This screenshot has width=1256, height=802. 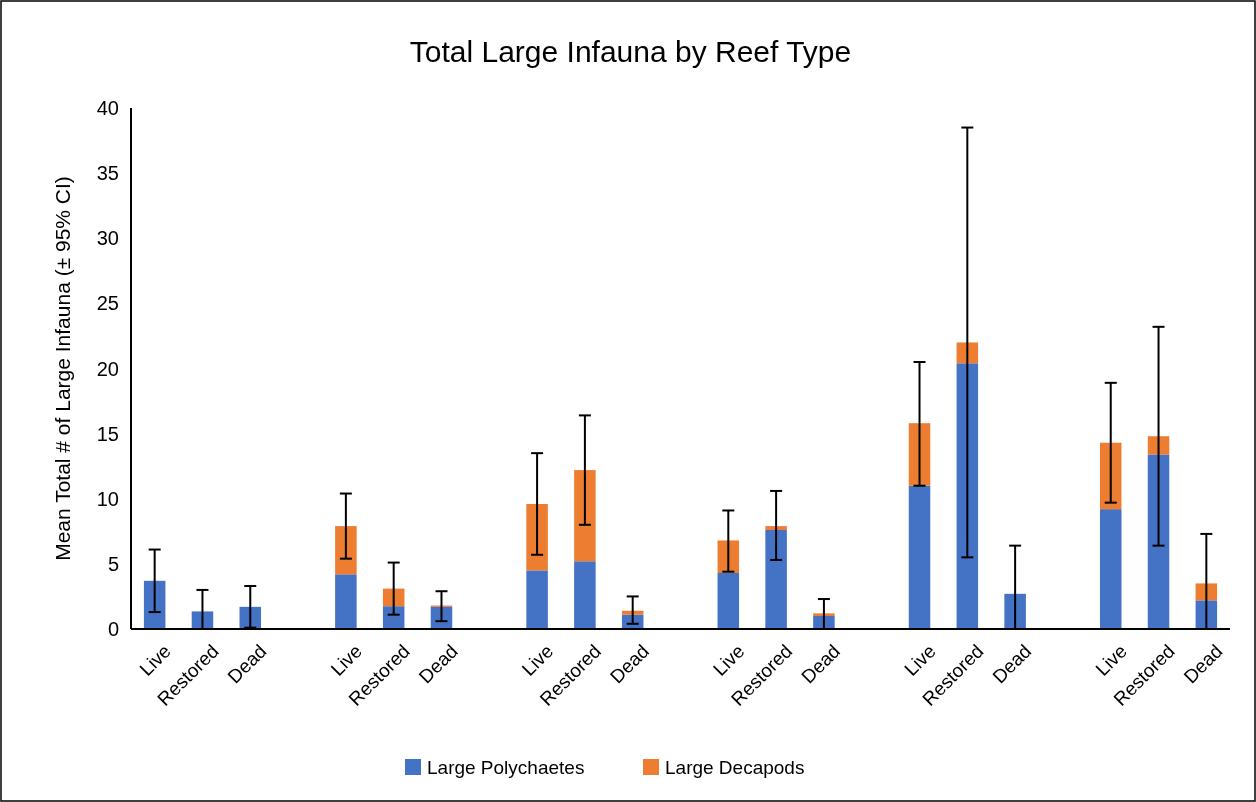 I want to click on y-tick-label: 10, so click(x=107, y=498).